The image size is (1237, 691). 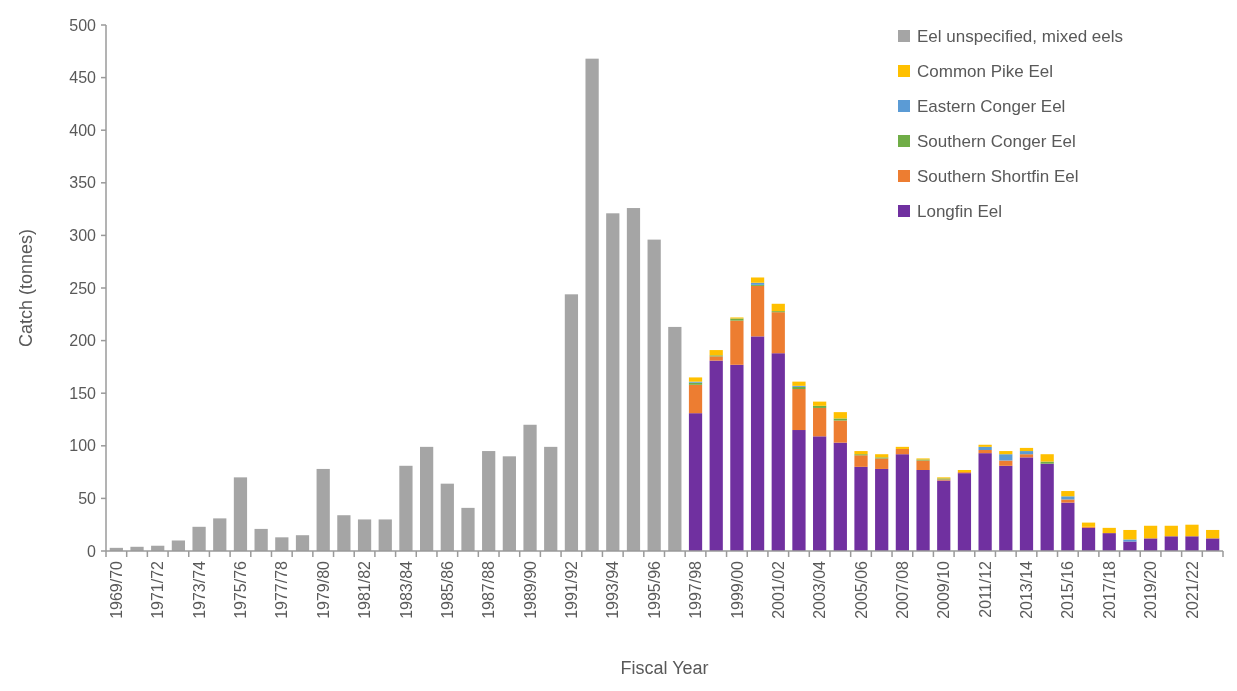 What do you see at coordinates (991, 106) in the screenshot?
I see `legend-label: Eastern Conger Eel` at bounding box center [991, 106].